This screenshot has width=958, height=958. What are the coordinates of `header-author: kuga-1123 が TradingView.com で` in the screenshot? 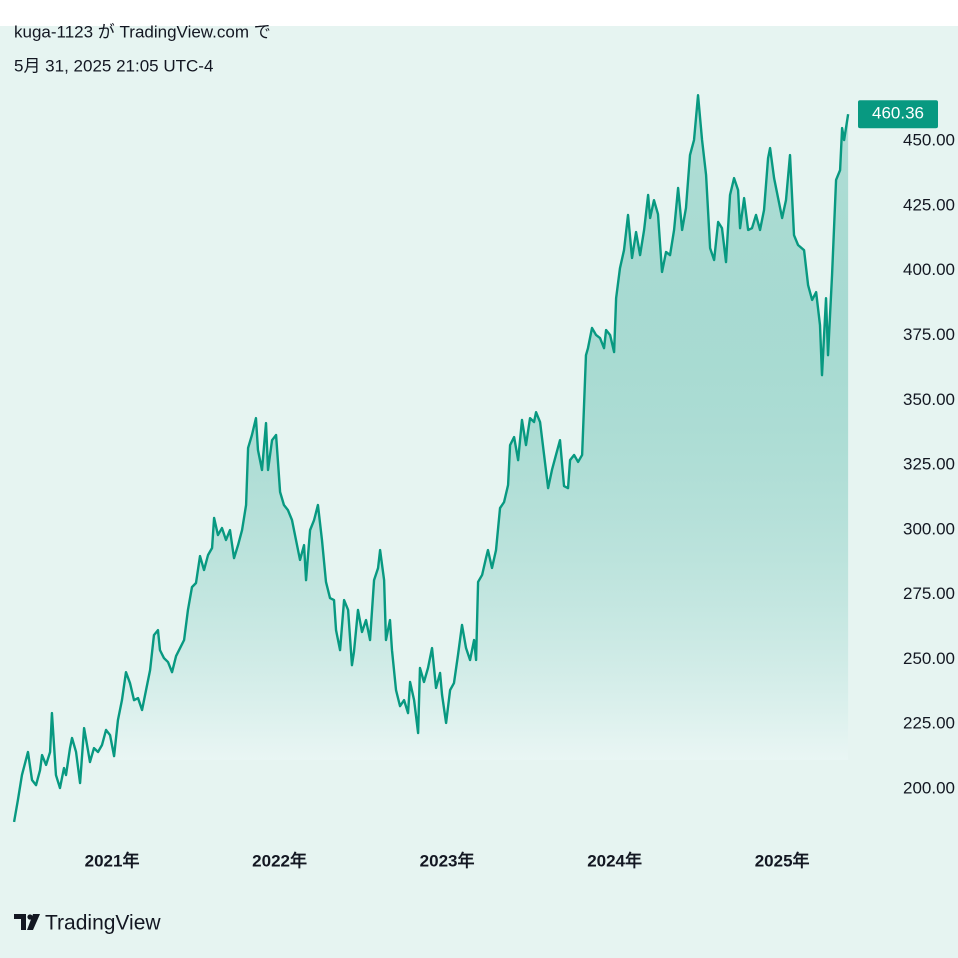 It's located at (142, 31).